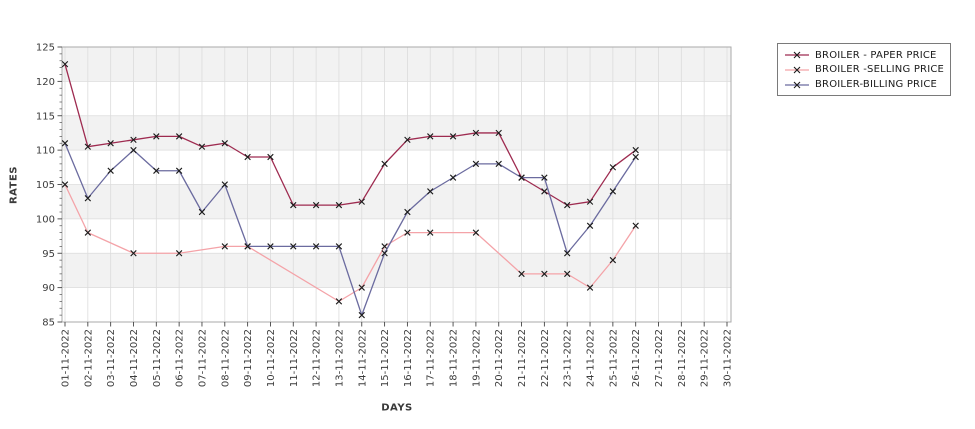 The height and width of the screenshot is (429, 975). Describe the element at coordinates (705, 358) in the screenshot. I see `x-tick-label: 29-11-2022` at that location.